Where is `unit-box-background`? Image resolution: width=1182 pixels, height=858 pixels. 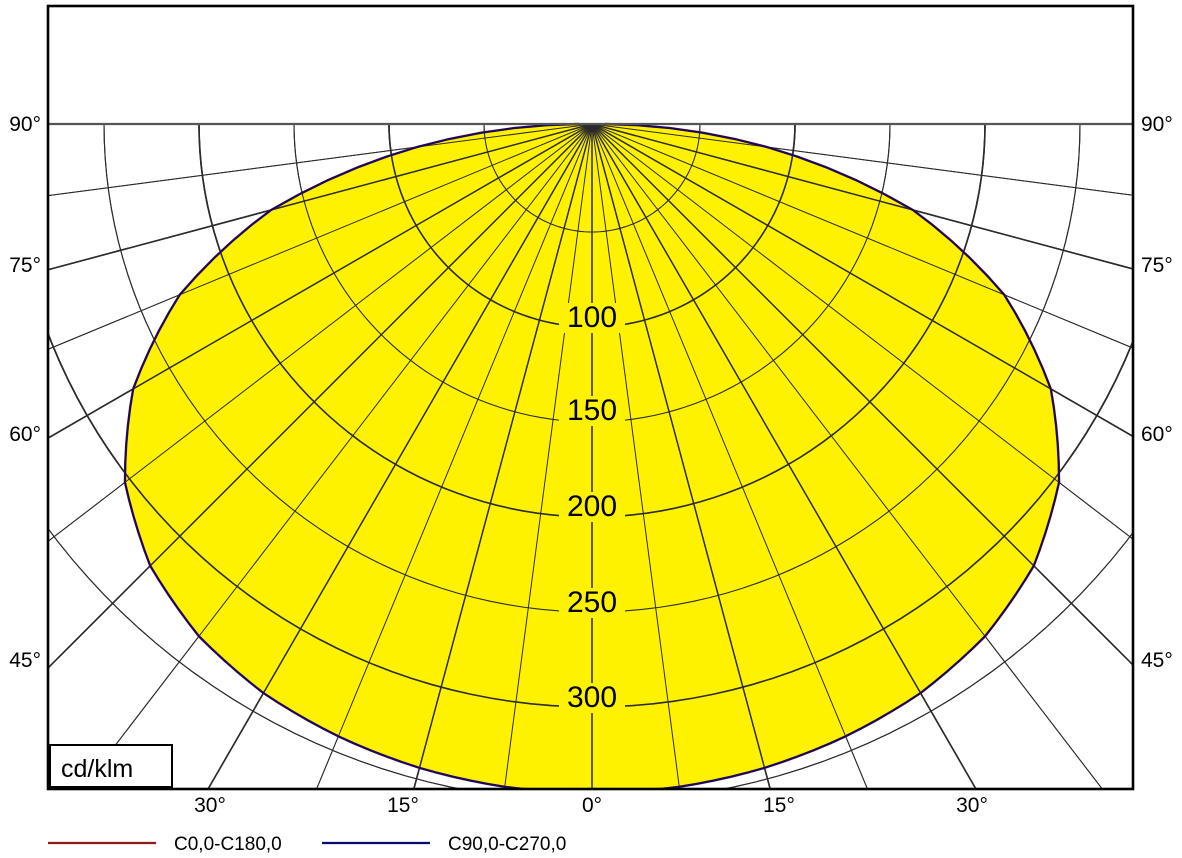 unit-box-background is located at coordinates (111, 766).